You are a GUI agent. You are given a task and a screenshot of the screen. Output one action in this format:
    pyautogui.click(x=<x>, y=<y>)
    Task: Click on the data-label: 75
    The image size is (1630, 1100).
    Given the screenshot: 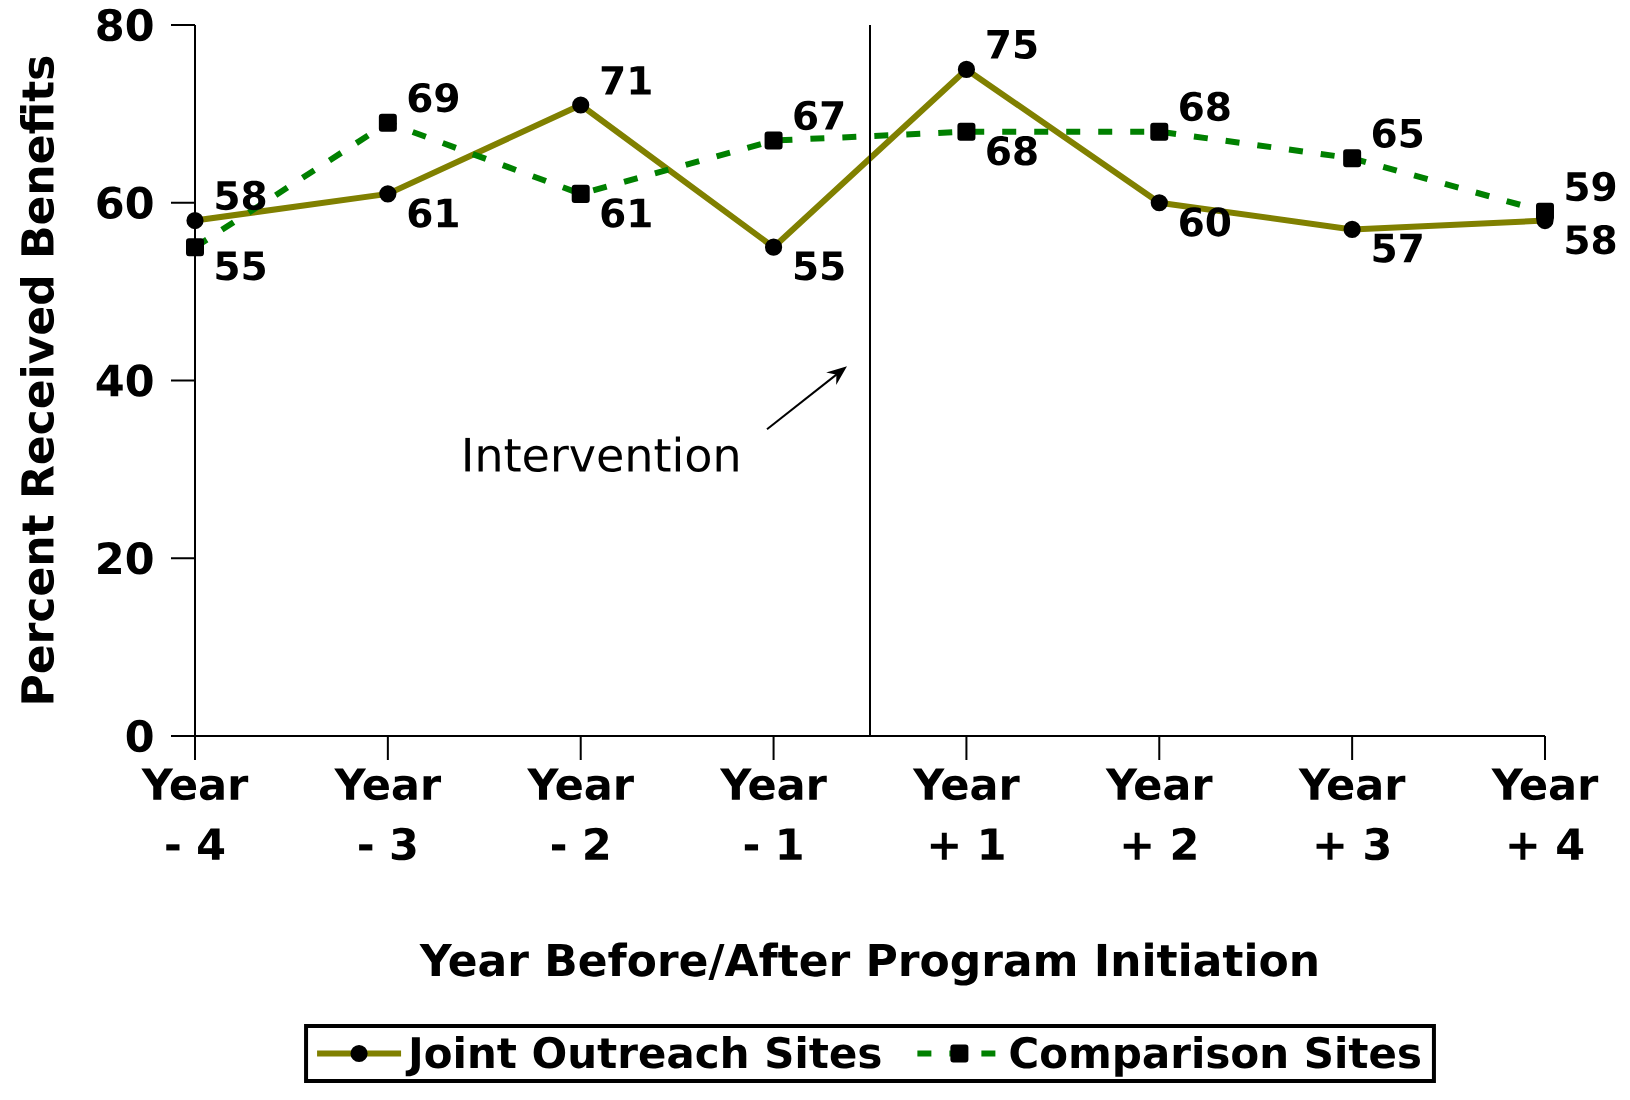 What is the action you would take?
    pyautogui.click(x=1012, y=45)
    